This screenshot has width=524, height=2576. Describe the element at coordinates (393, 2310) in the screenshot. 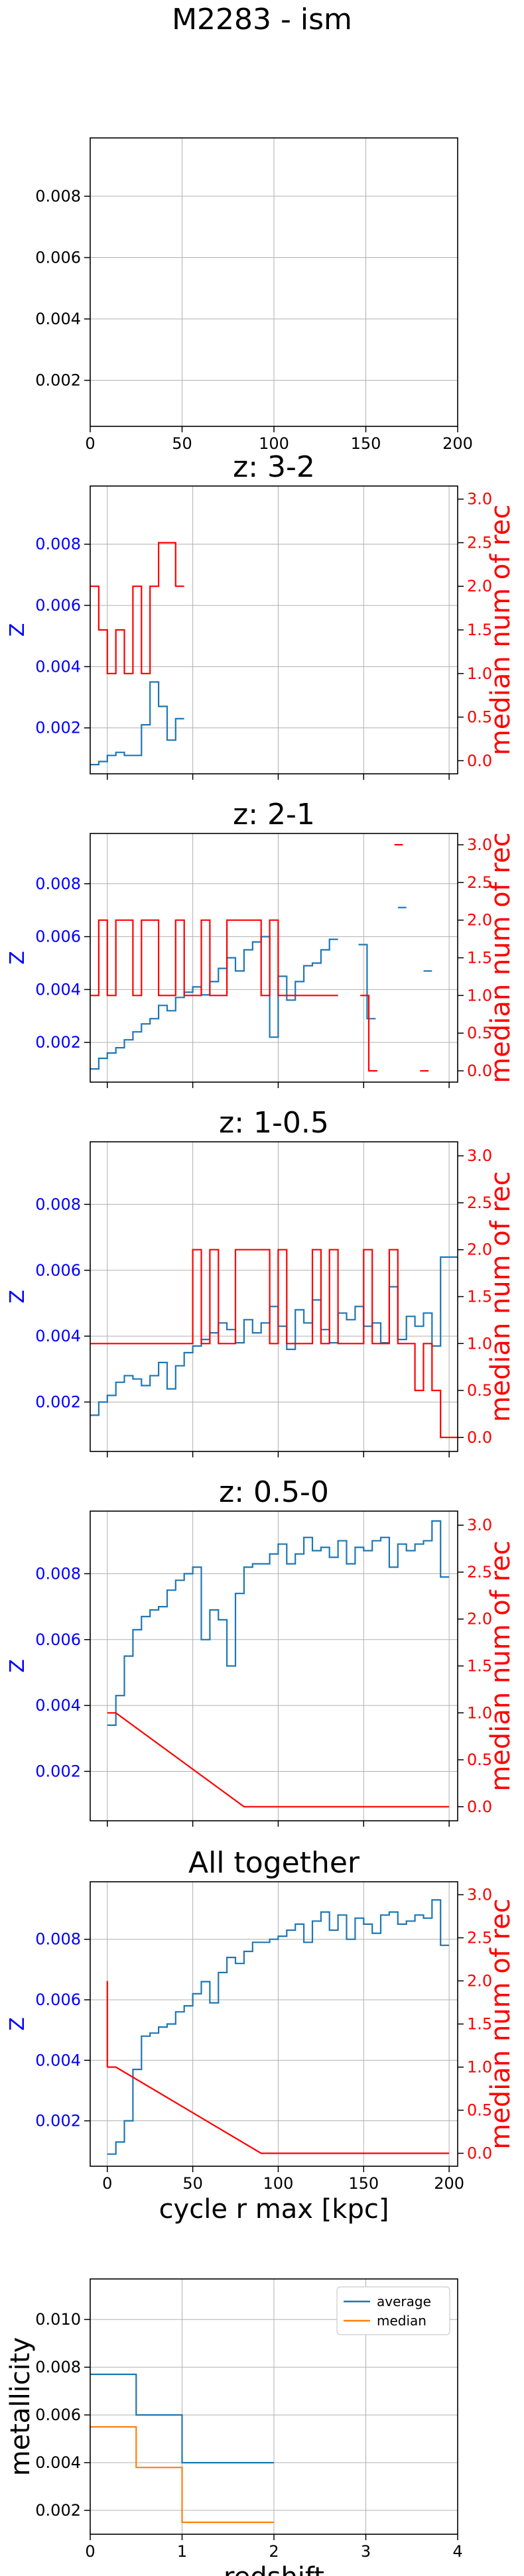

I see `legend-box` at that location.